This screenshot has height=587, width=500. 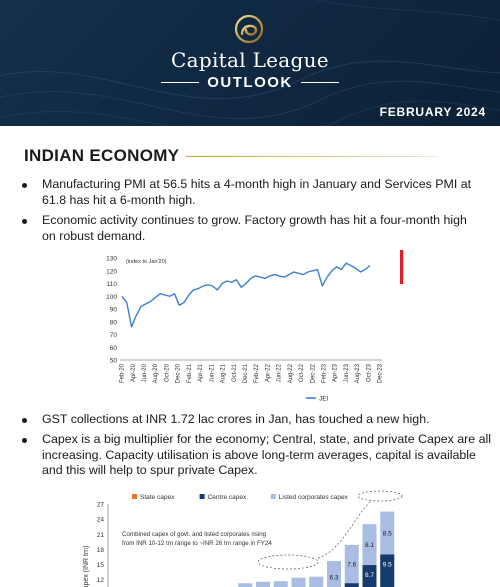 What do you see at coordinates (381, 373) in the screenshot?
I see `x-tick-label: Dec-23` at bounding box center [381, 373].